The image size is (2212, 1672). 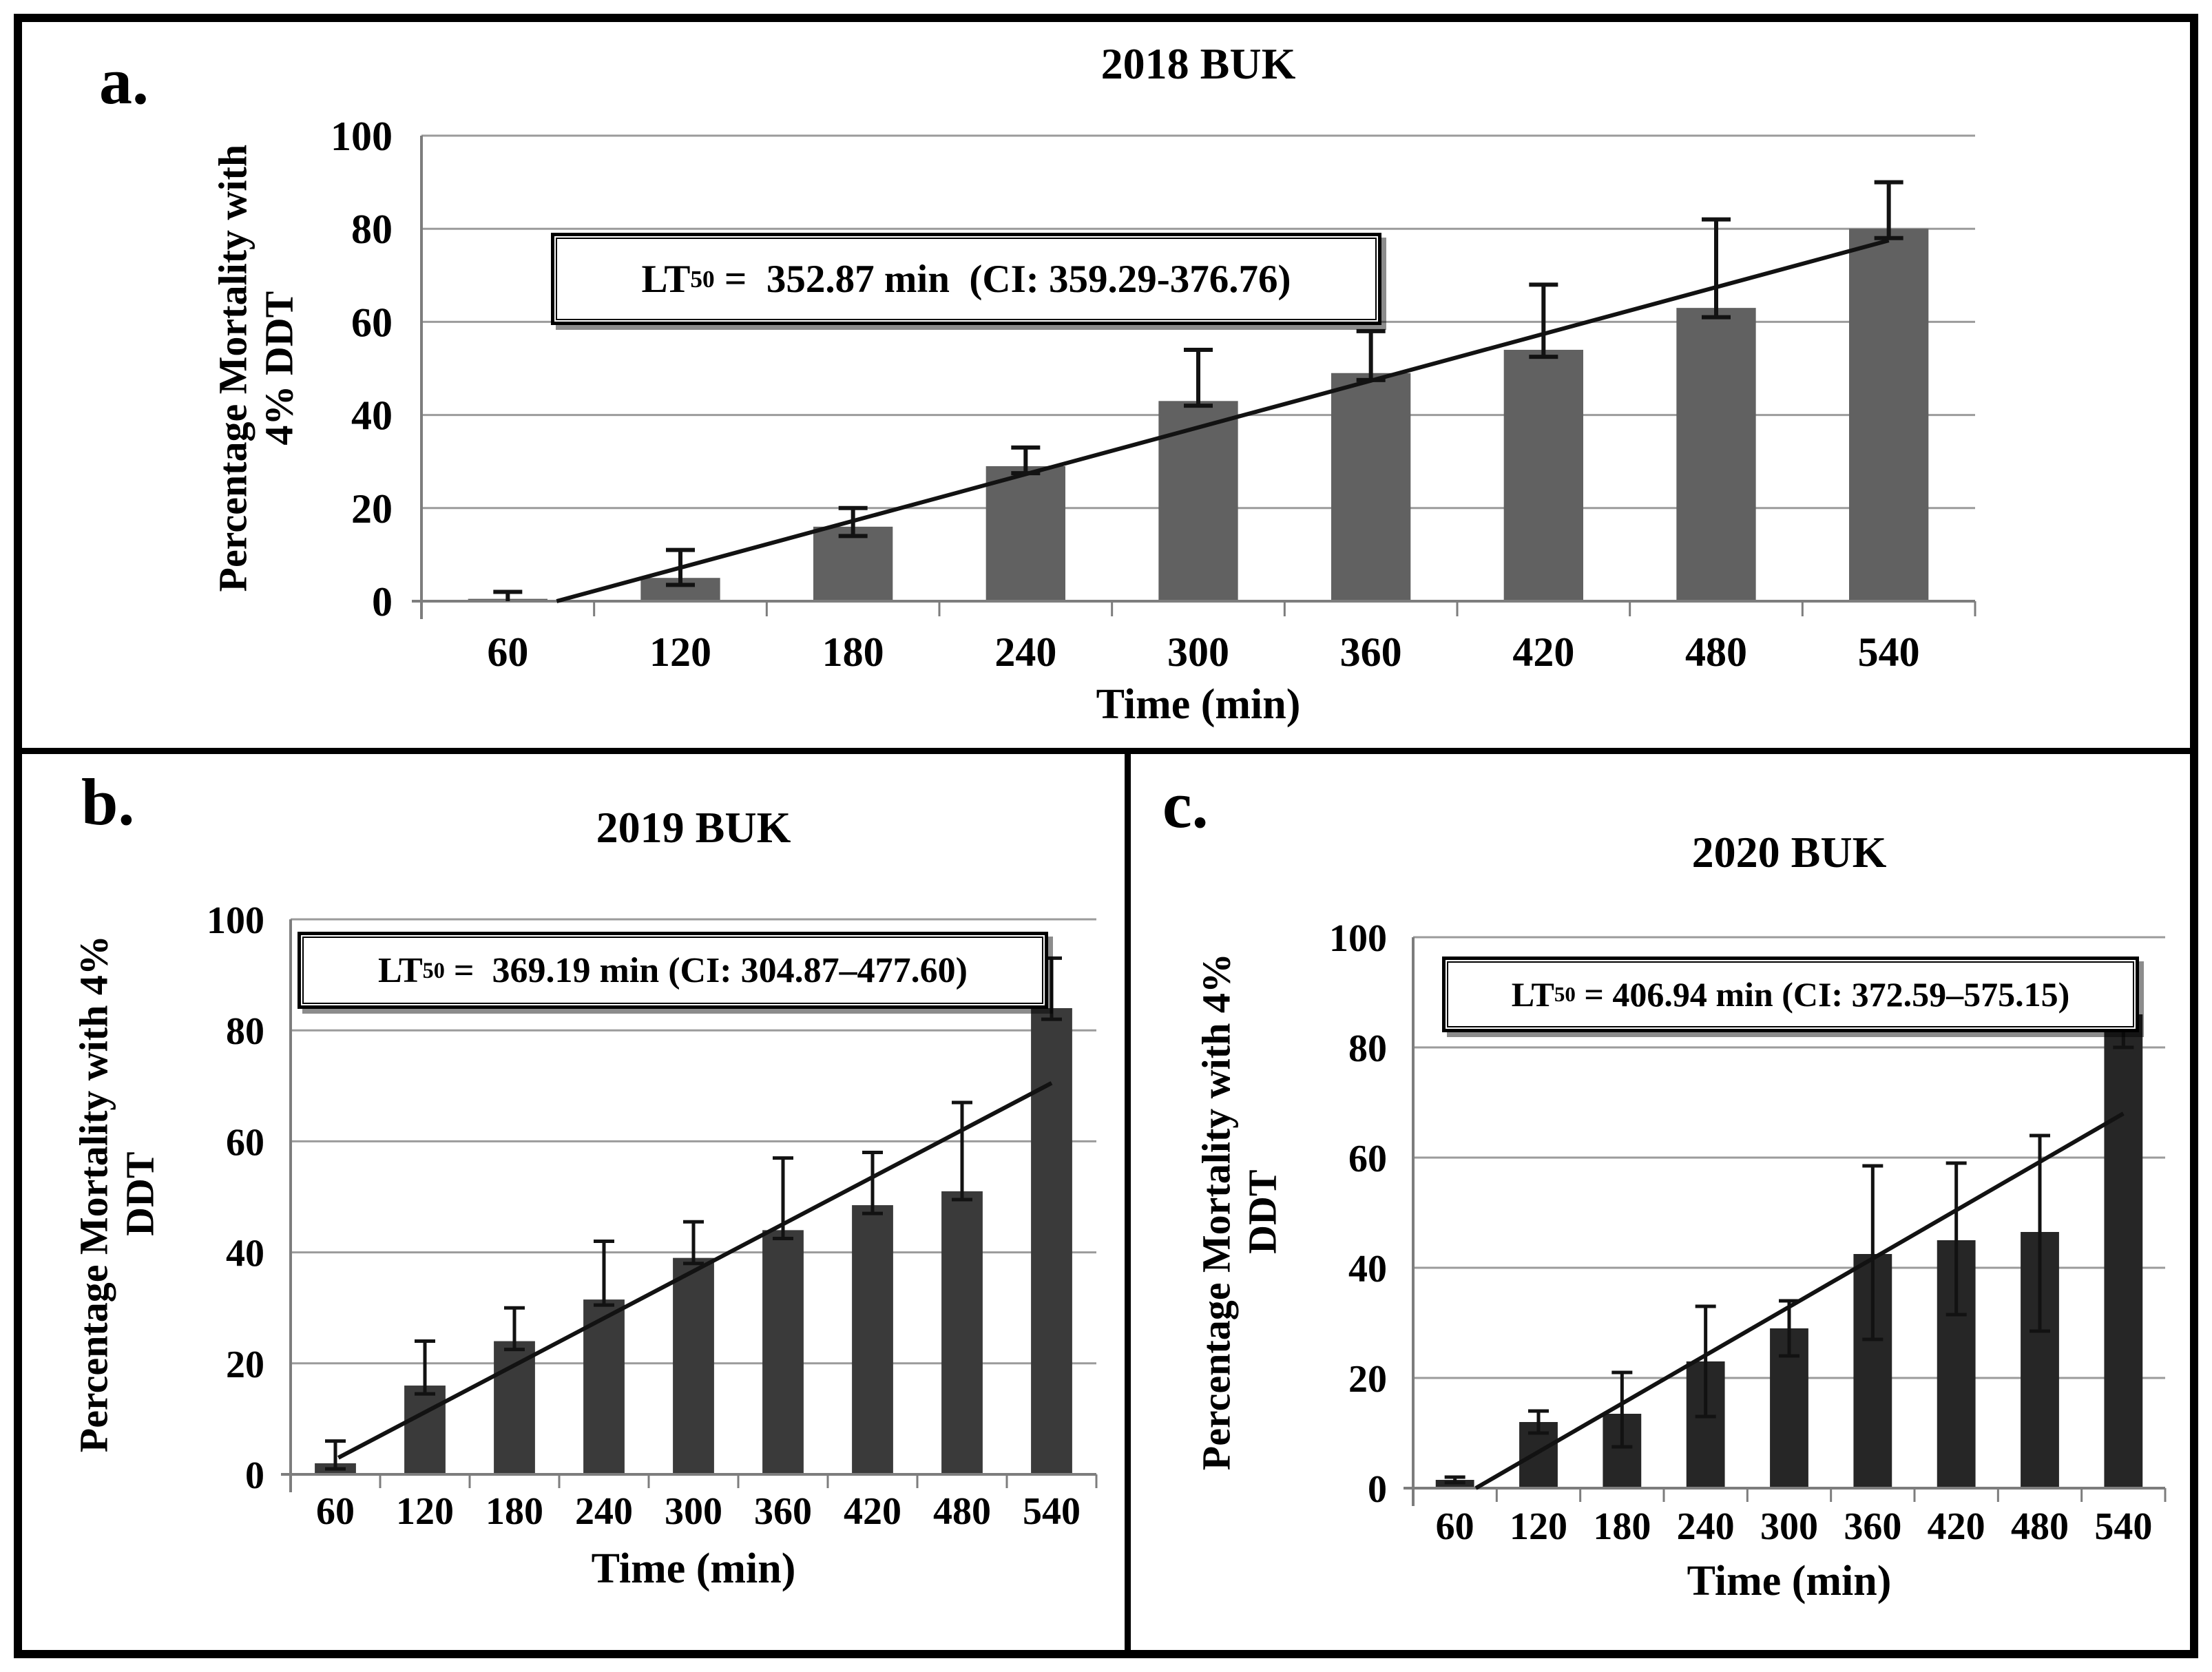 What do you see at coordinates (108, 802) in the screenshot?
I see `panel-b-letter: b.` at bounding box center [108, 802].